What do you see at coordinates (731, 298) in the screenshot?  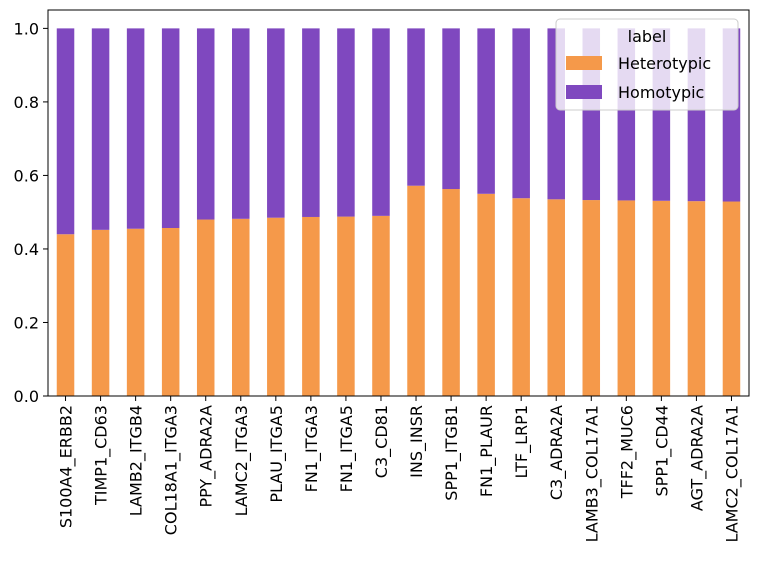 I see `bar-heterotypic-lamc2_col17a1` at bounding box center [731, 298].